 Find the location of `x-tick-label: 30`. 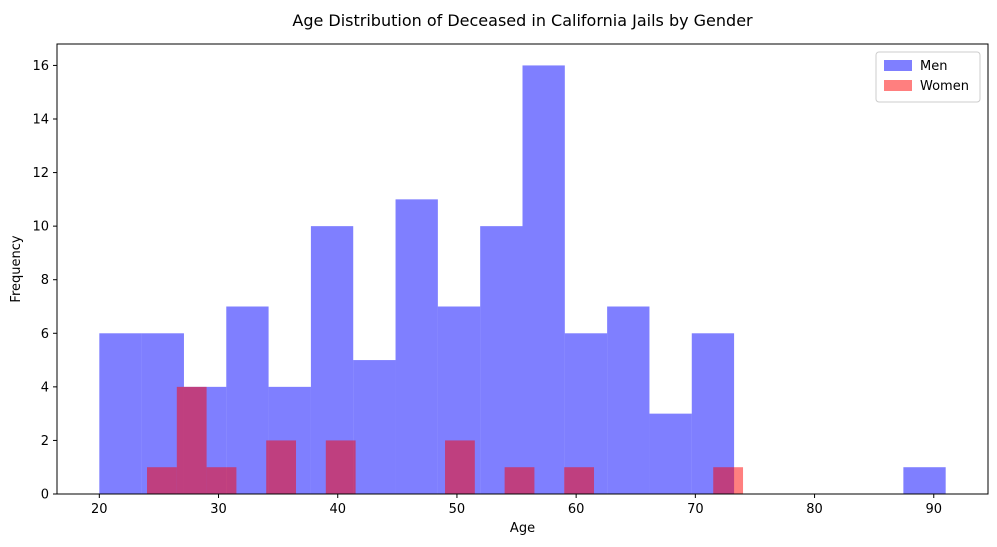

x-tick-label: 30 is located at coordinates (218, 509).